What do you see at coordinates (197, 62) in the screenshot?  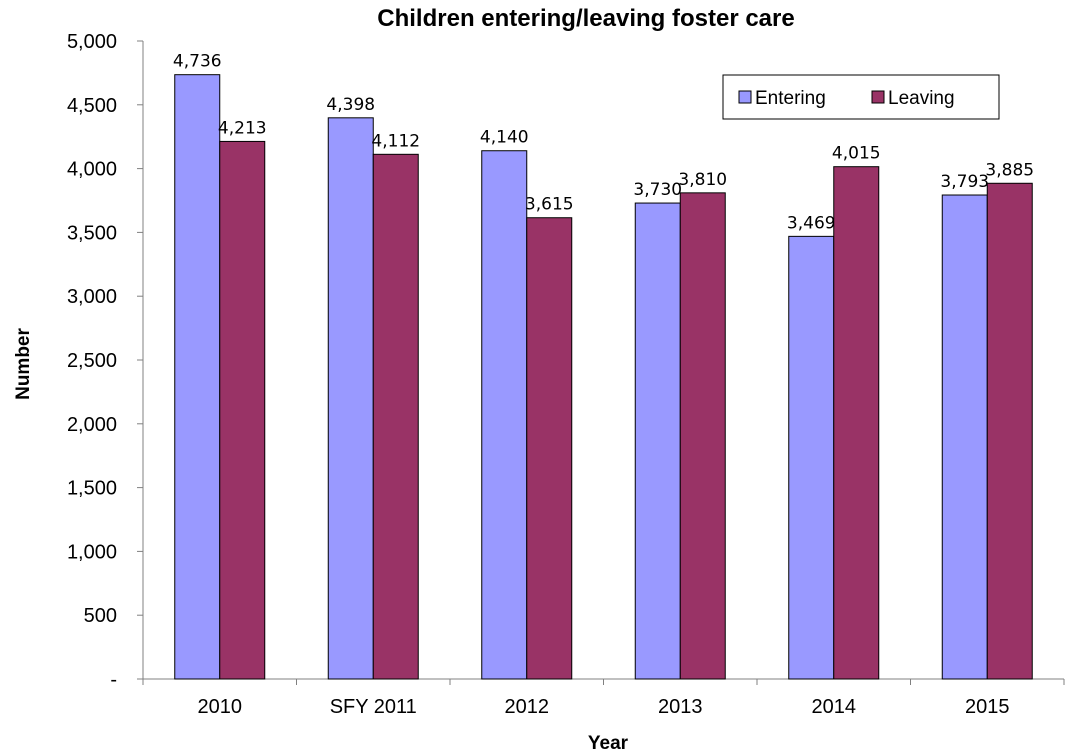 I see `data-label: 4,736` at bounding box center [197, 62].